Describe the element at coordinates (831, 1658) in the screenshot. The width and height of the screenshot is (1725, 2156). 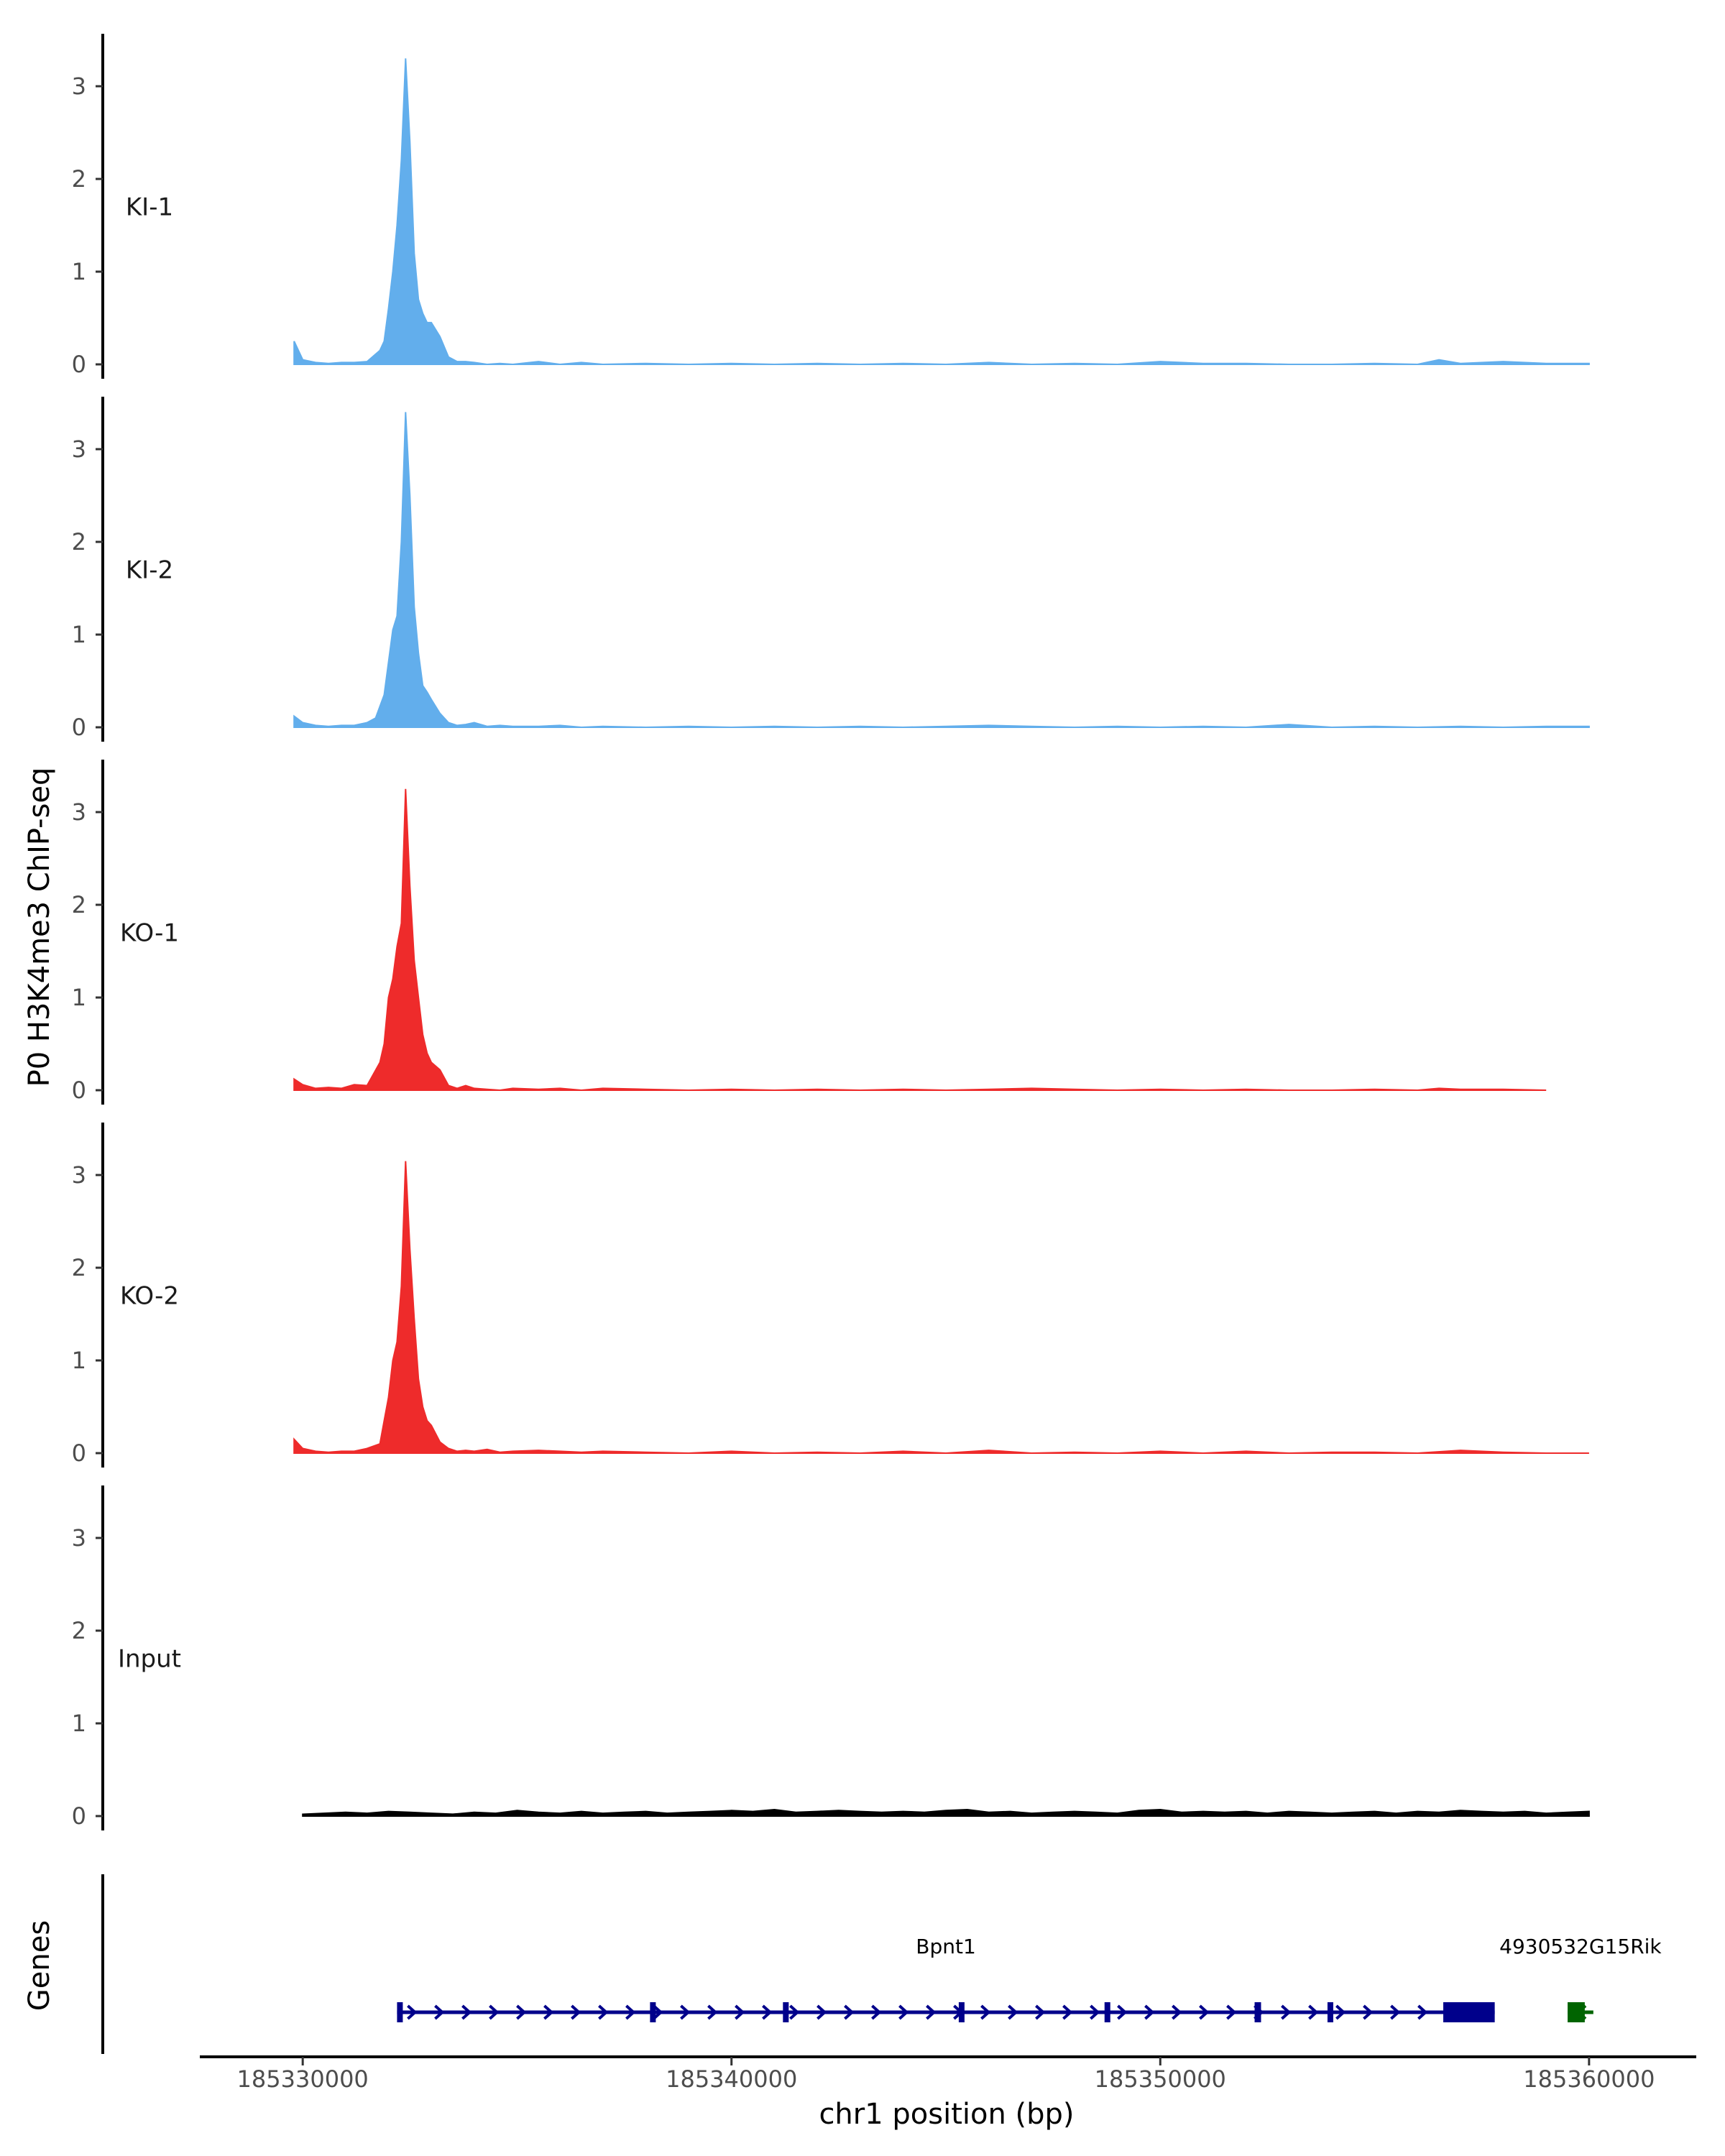
I see `track-input: 0 1 2 3 Input` at that location.